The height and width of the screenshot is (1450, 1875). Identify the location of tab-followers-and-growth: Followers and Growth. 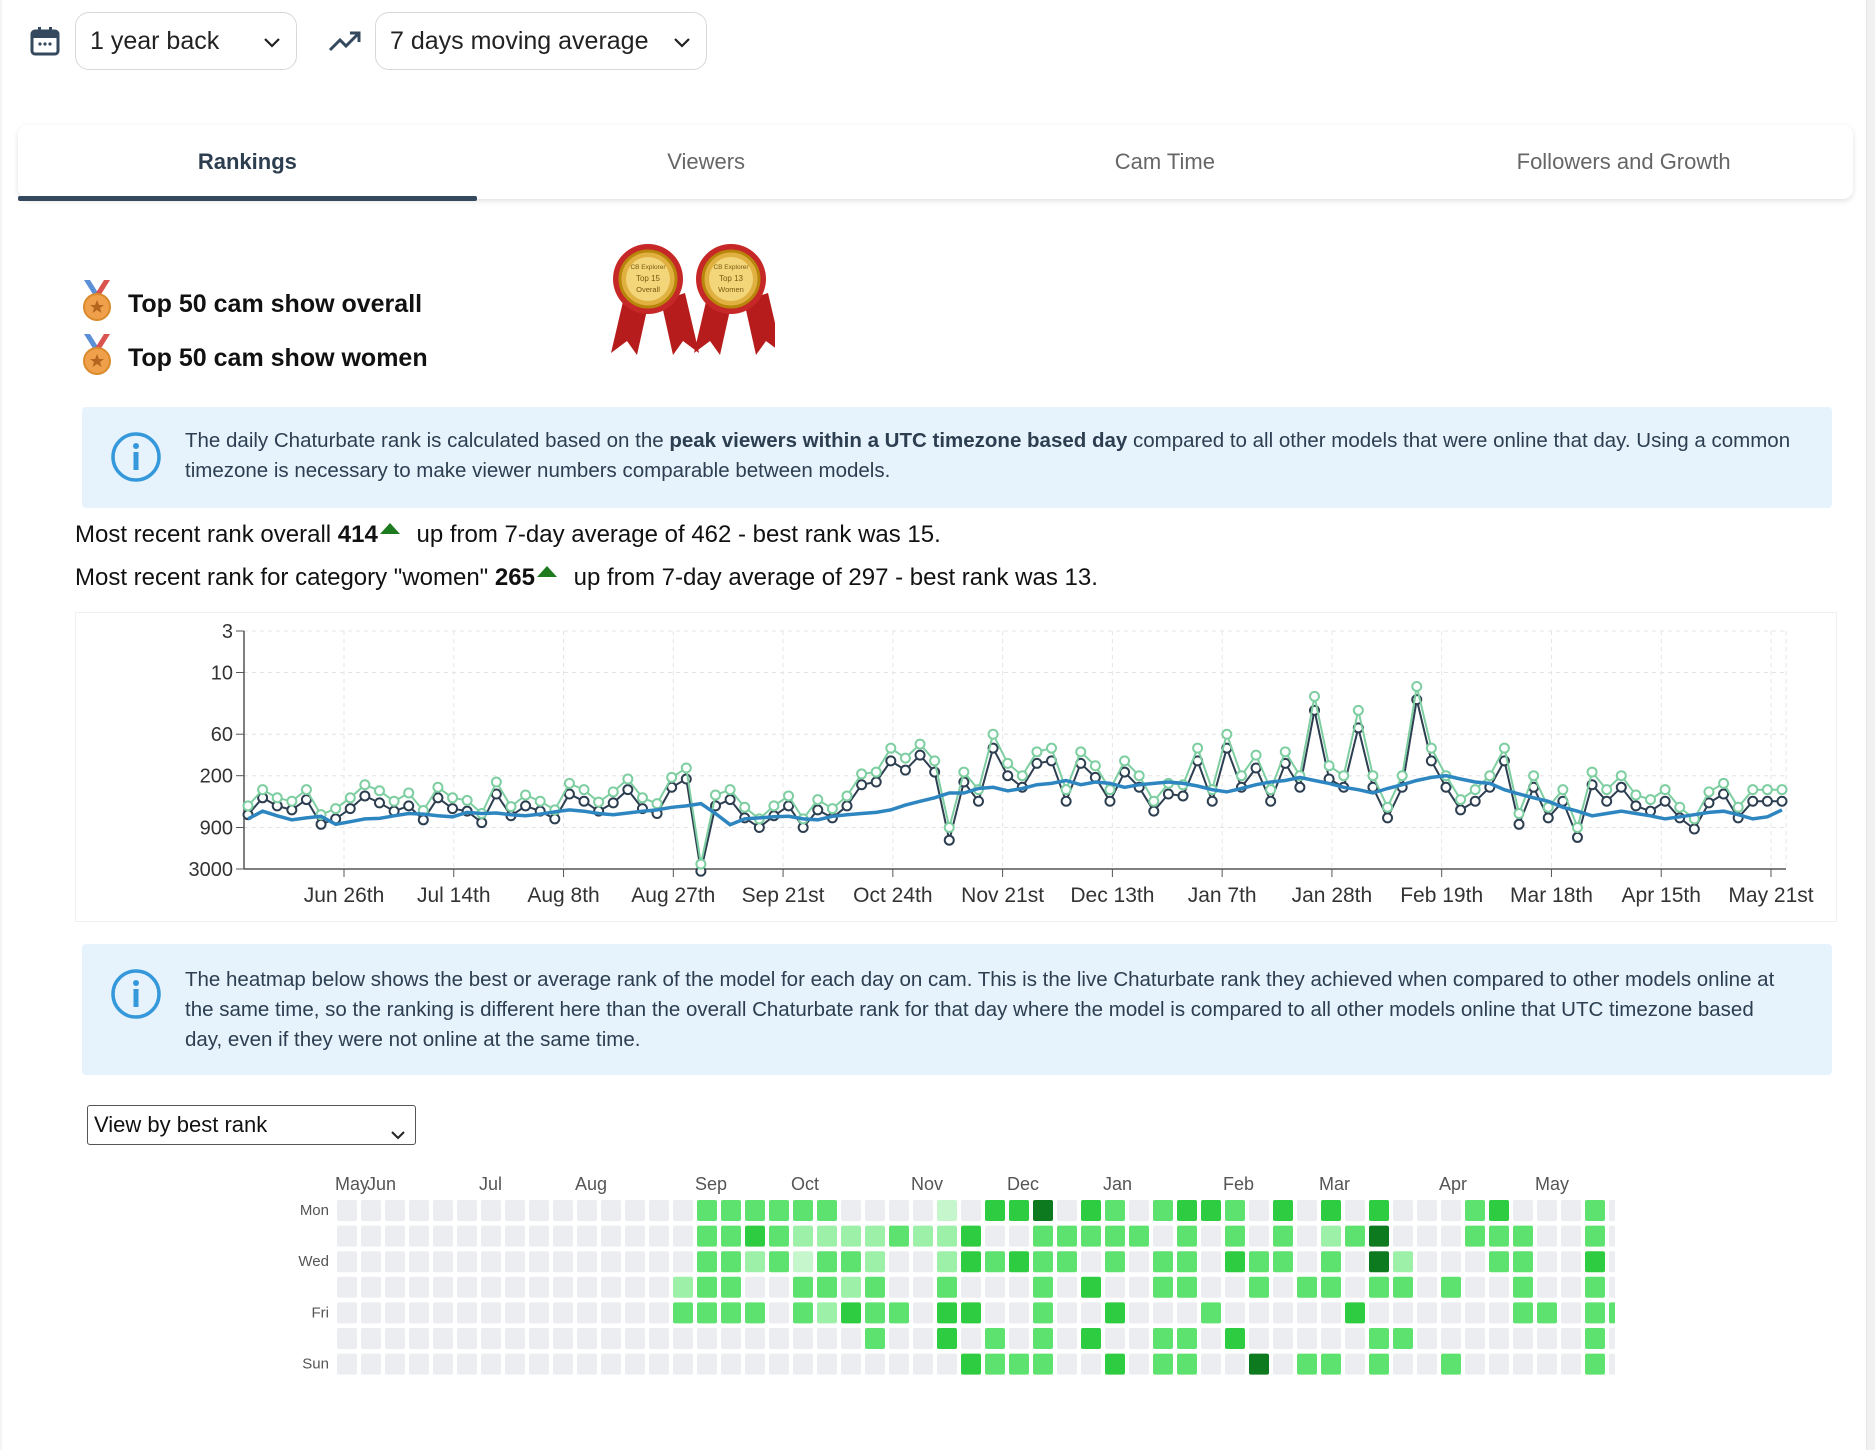
(1623, 161).